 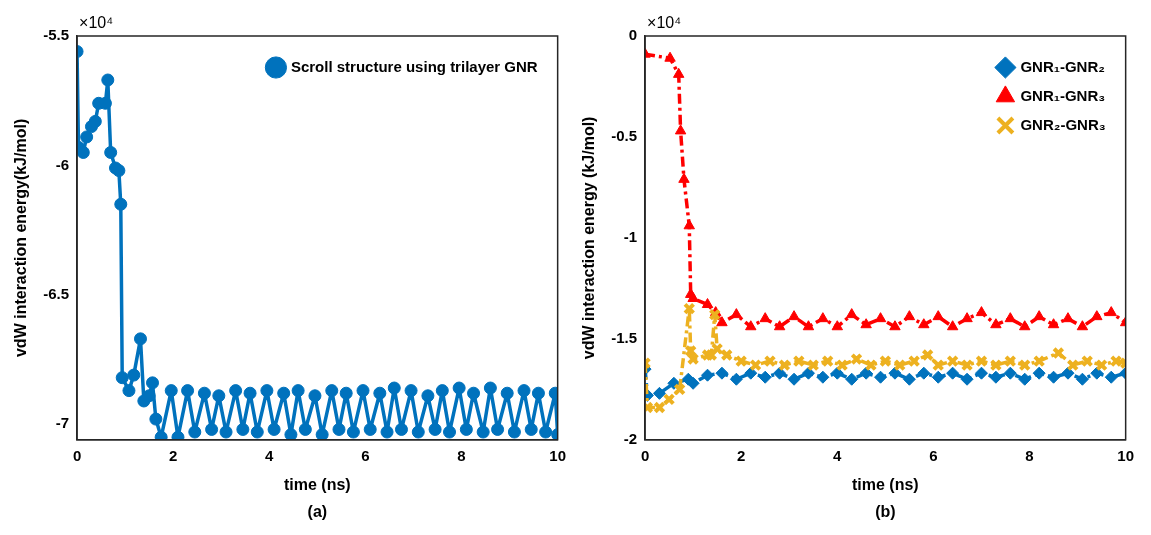 I want to click on y-tick-label: -6.5, so click(x=56, y=293).